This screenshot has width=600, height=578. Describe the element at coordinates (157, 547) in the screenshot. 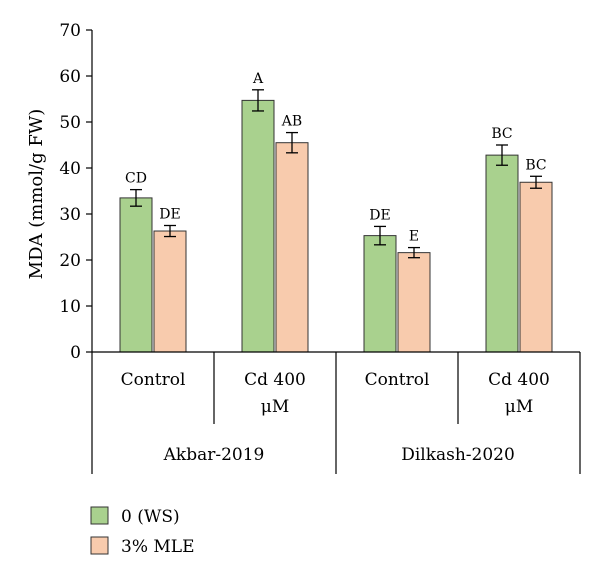

I see `legend-label: 3% MLE` at that location.